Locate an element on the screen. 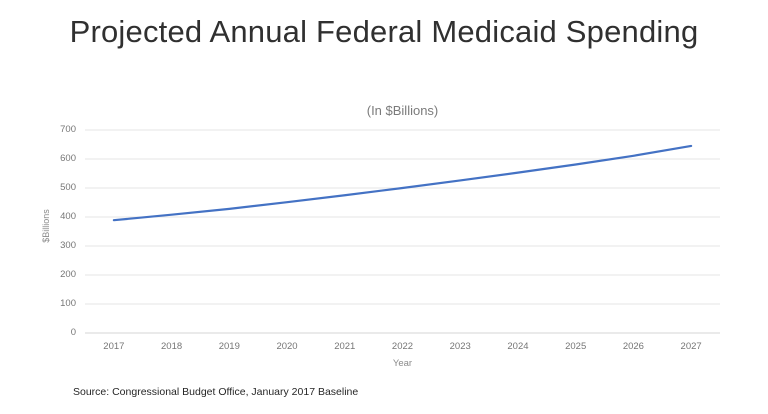 This screenshot has width=768, height=414. y-tick-label: 500 is located at coordinates (68, 187).